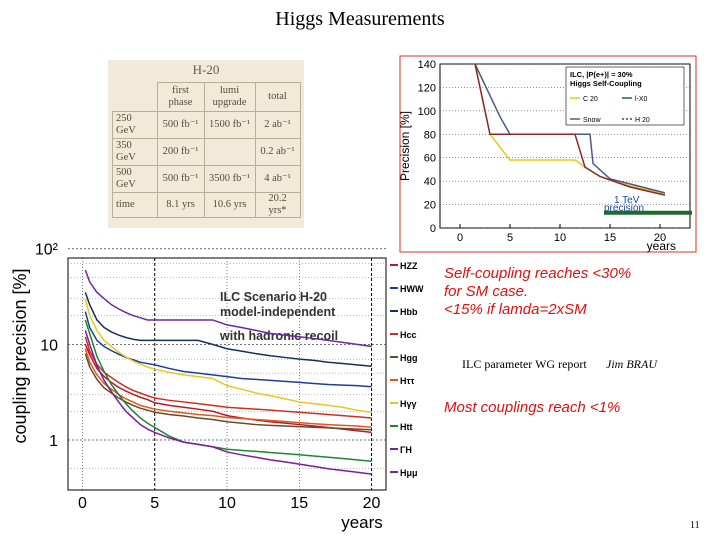 This screenshot has height=540, width=720. I want to click on table-cell: 2 ab⁻¹, so click(277, 125).